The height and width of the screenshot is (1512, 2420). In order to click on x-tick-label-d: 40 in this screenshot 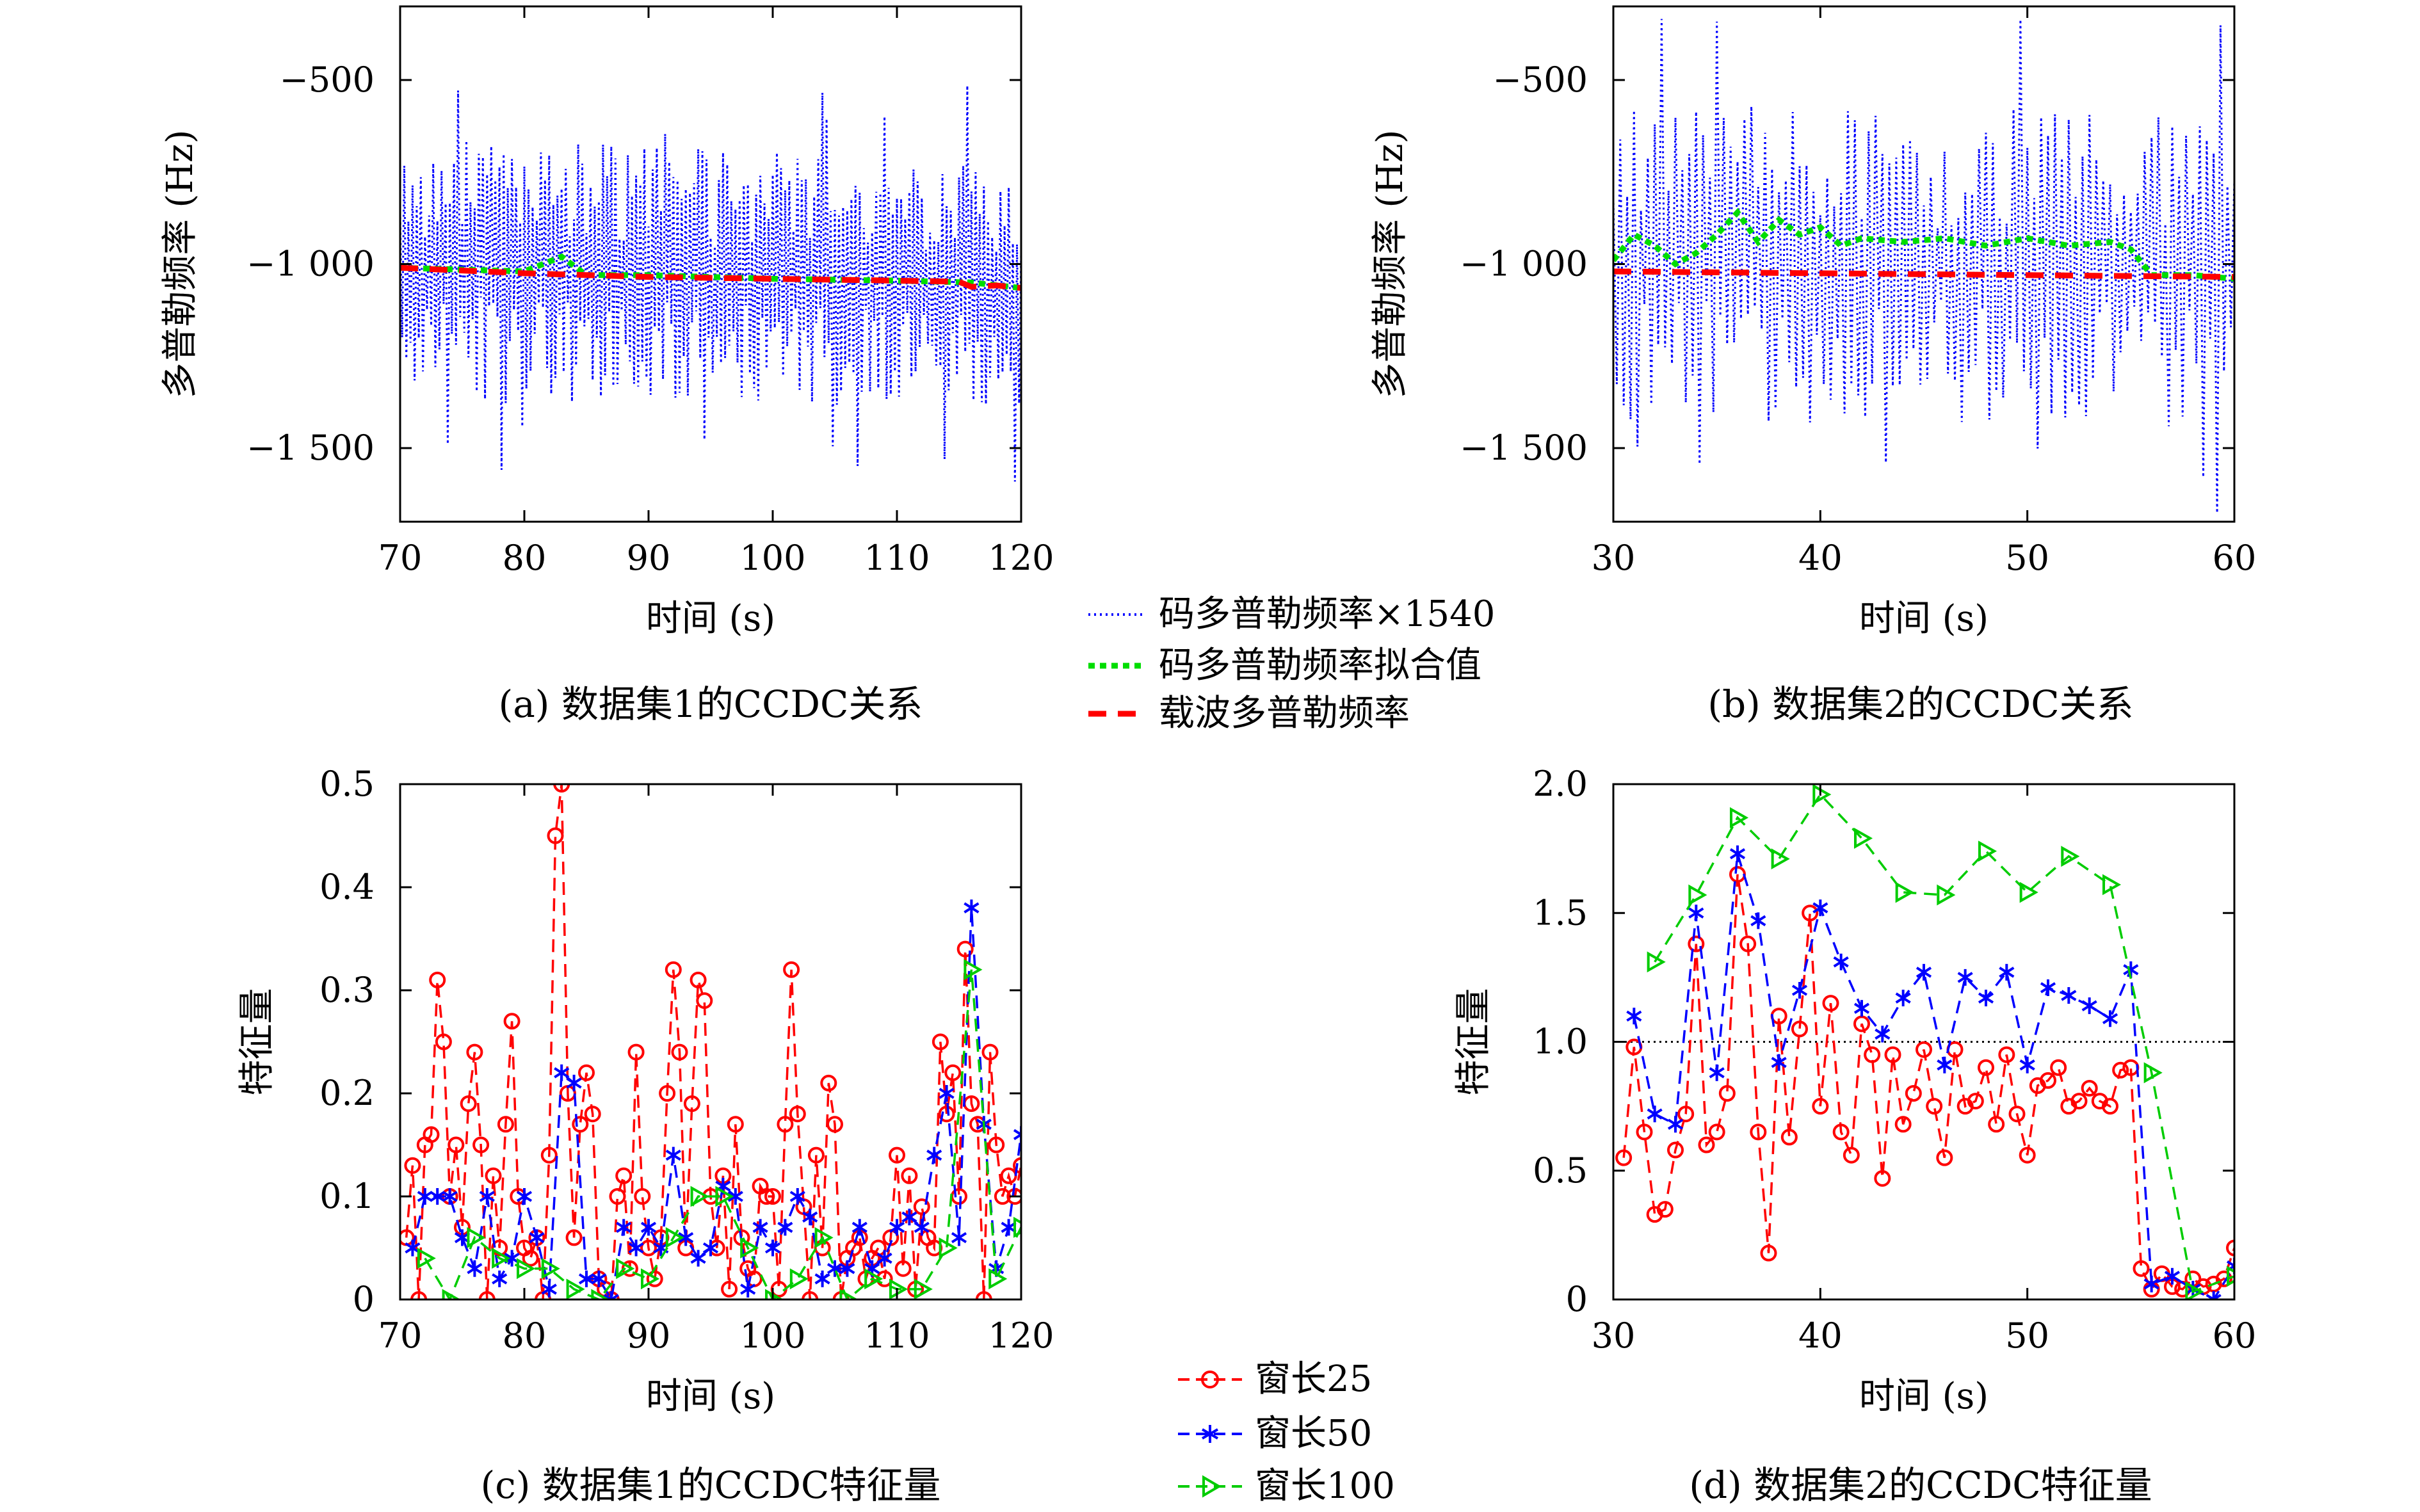, I will do `click(1820, 1335)`.